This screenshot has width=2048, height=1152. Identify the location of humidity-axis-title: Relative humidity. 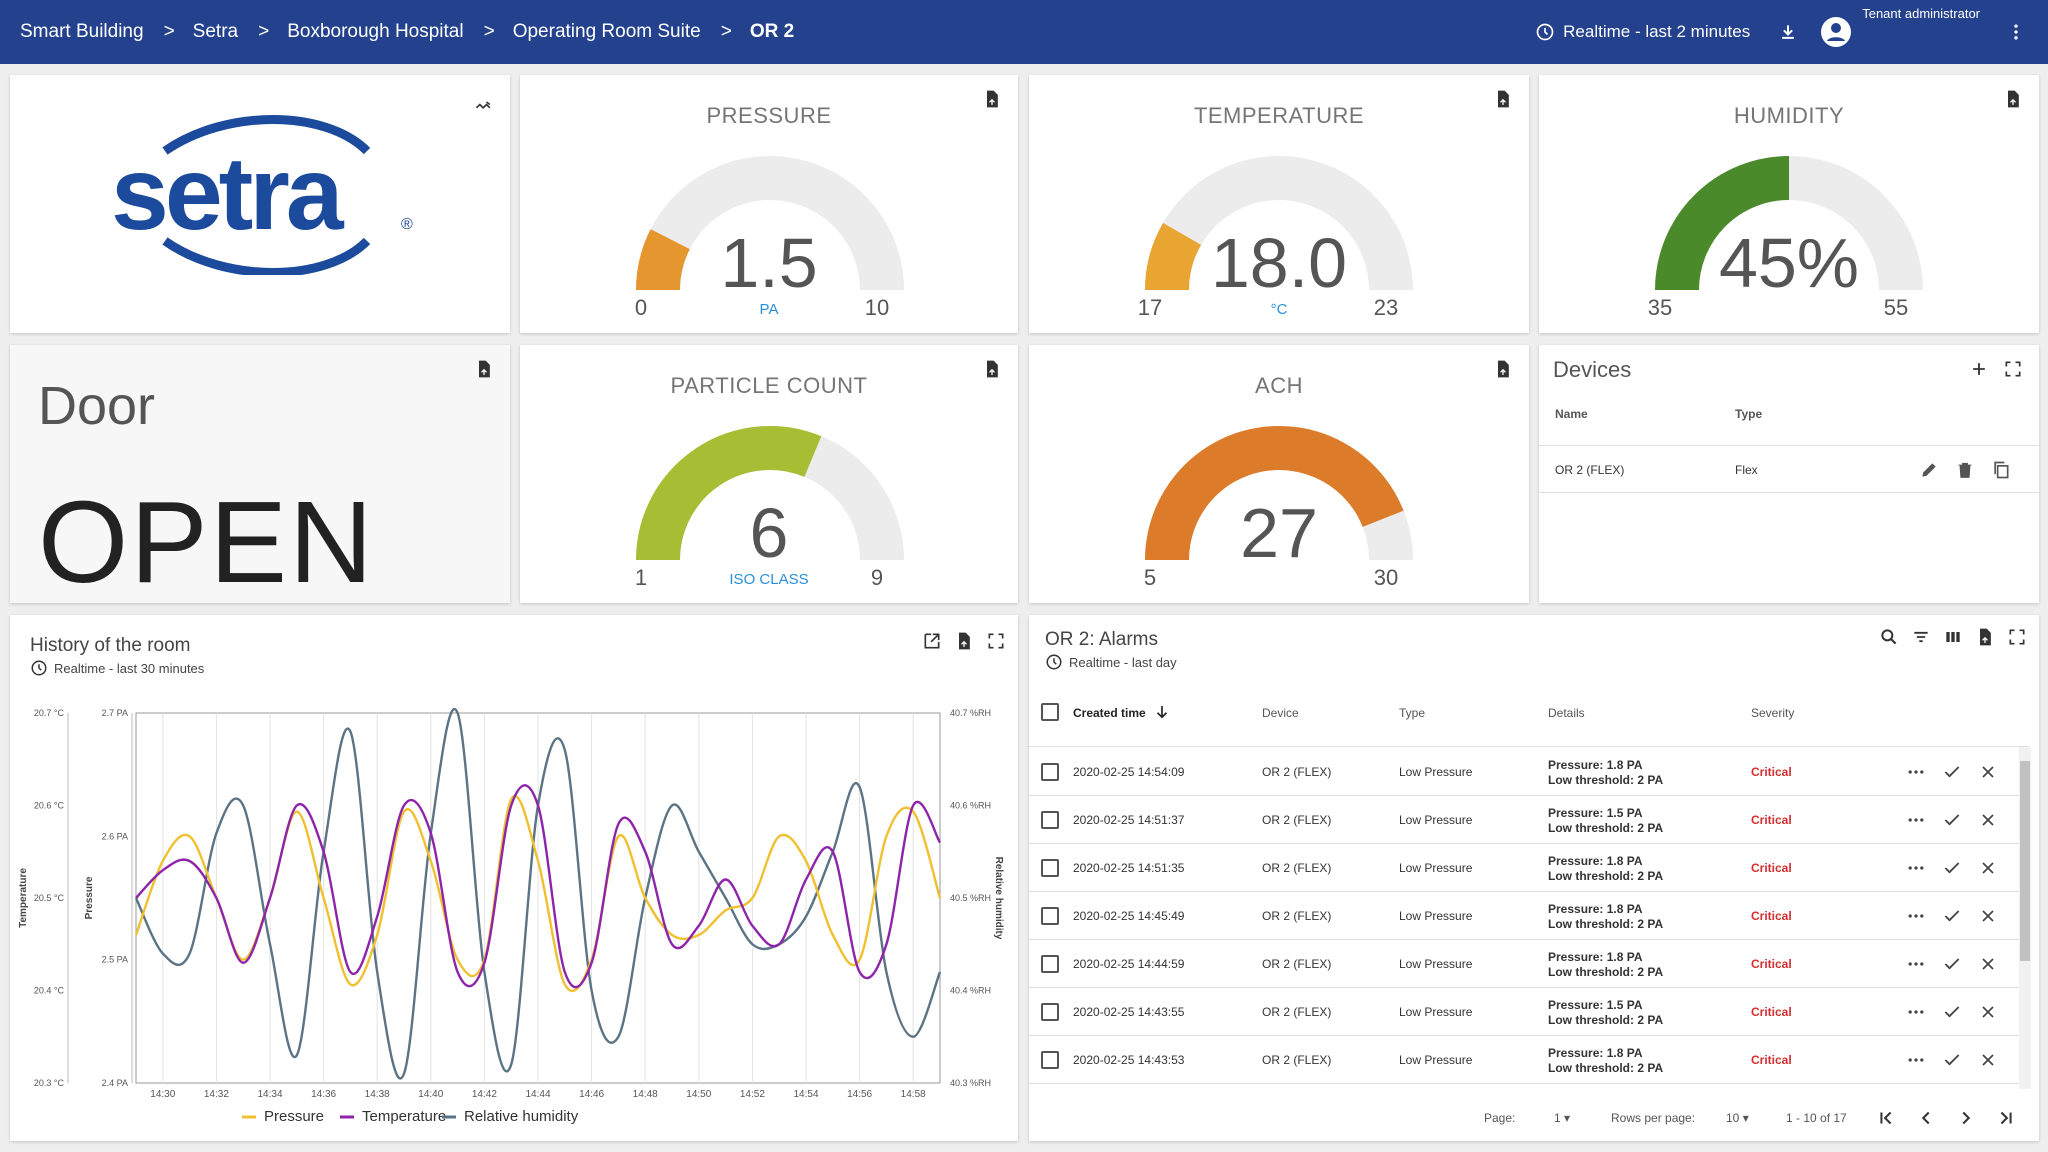
(998, 898).